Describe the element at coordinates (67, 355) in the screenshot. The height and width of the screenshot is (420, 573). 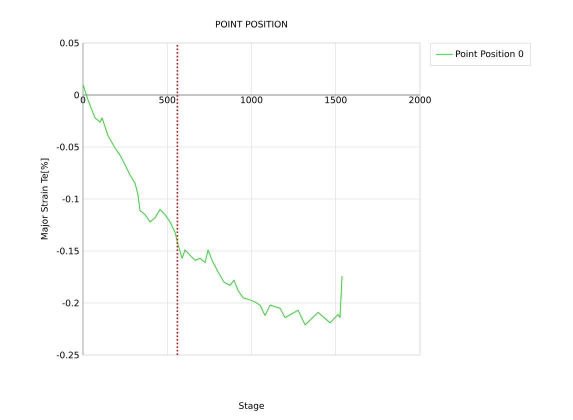
I see `y-tick-label: -0.25` at that location.